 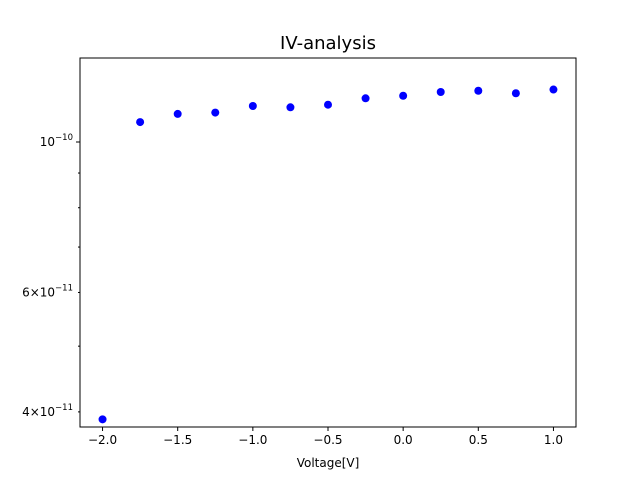 I want to click on chart-title: IV-analysis, so click(x=328, y=43).